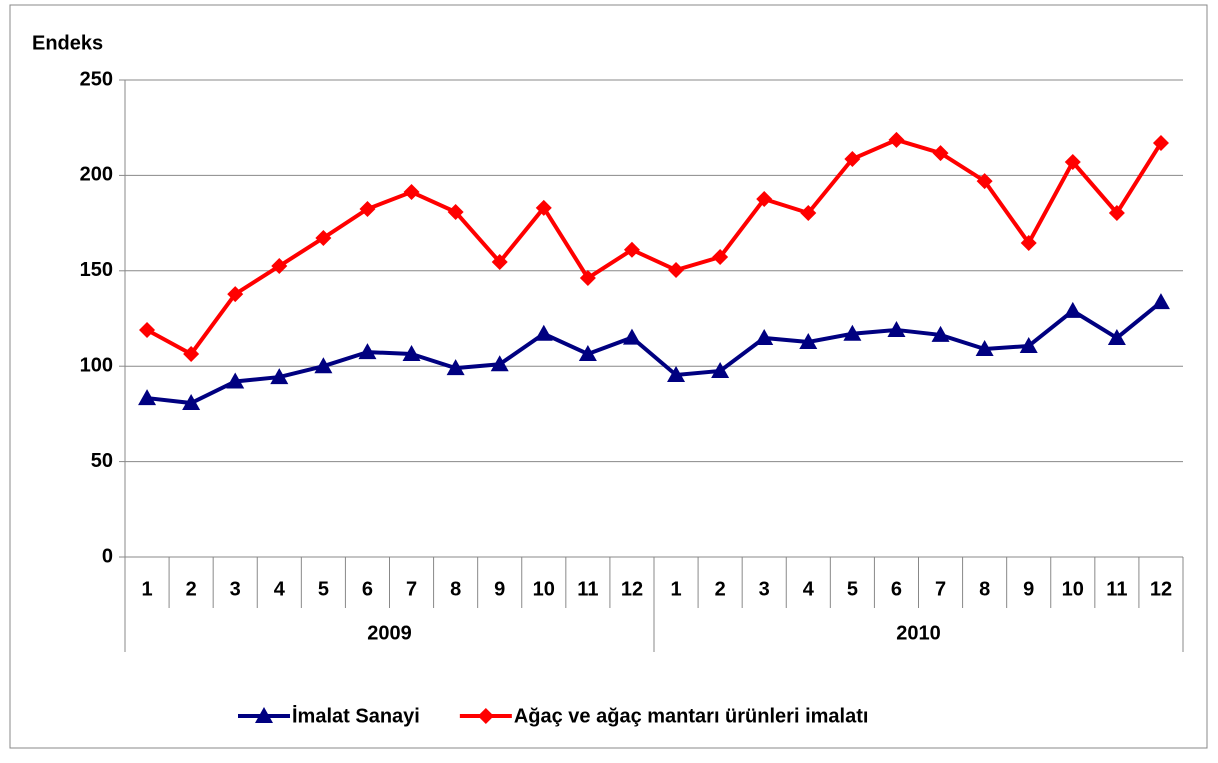  What do you see at coordinates (356, 715) in the screenshot?
I see `legend-label: İmalat Sanayi` at bounding box center [356, 715].